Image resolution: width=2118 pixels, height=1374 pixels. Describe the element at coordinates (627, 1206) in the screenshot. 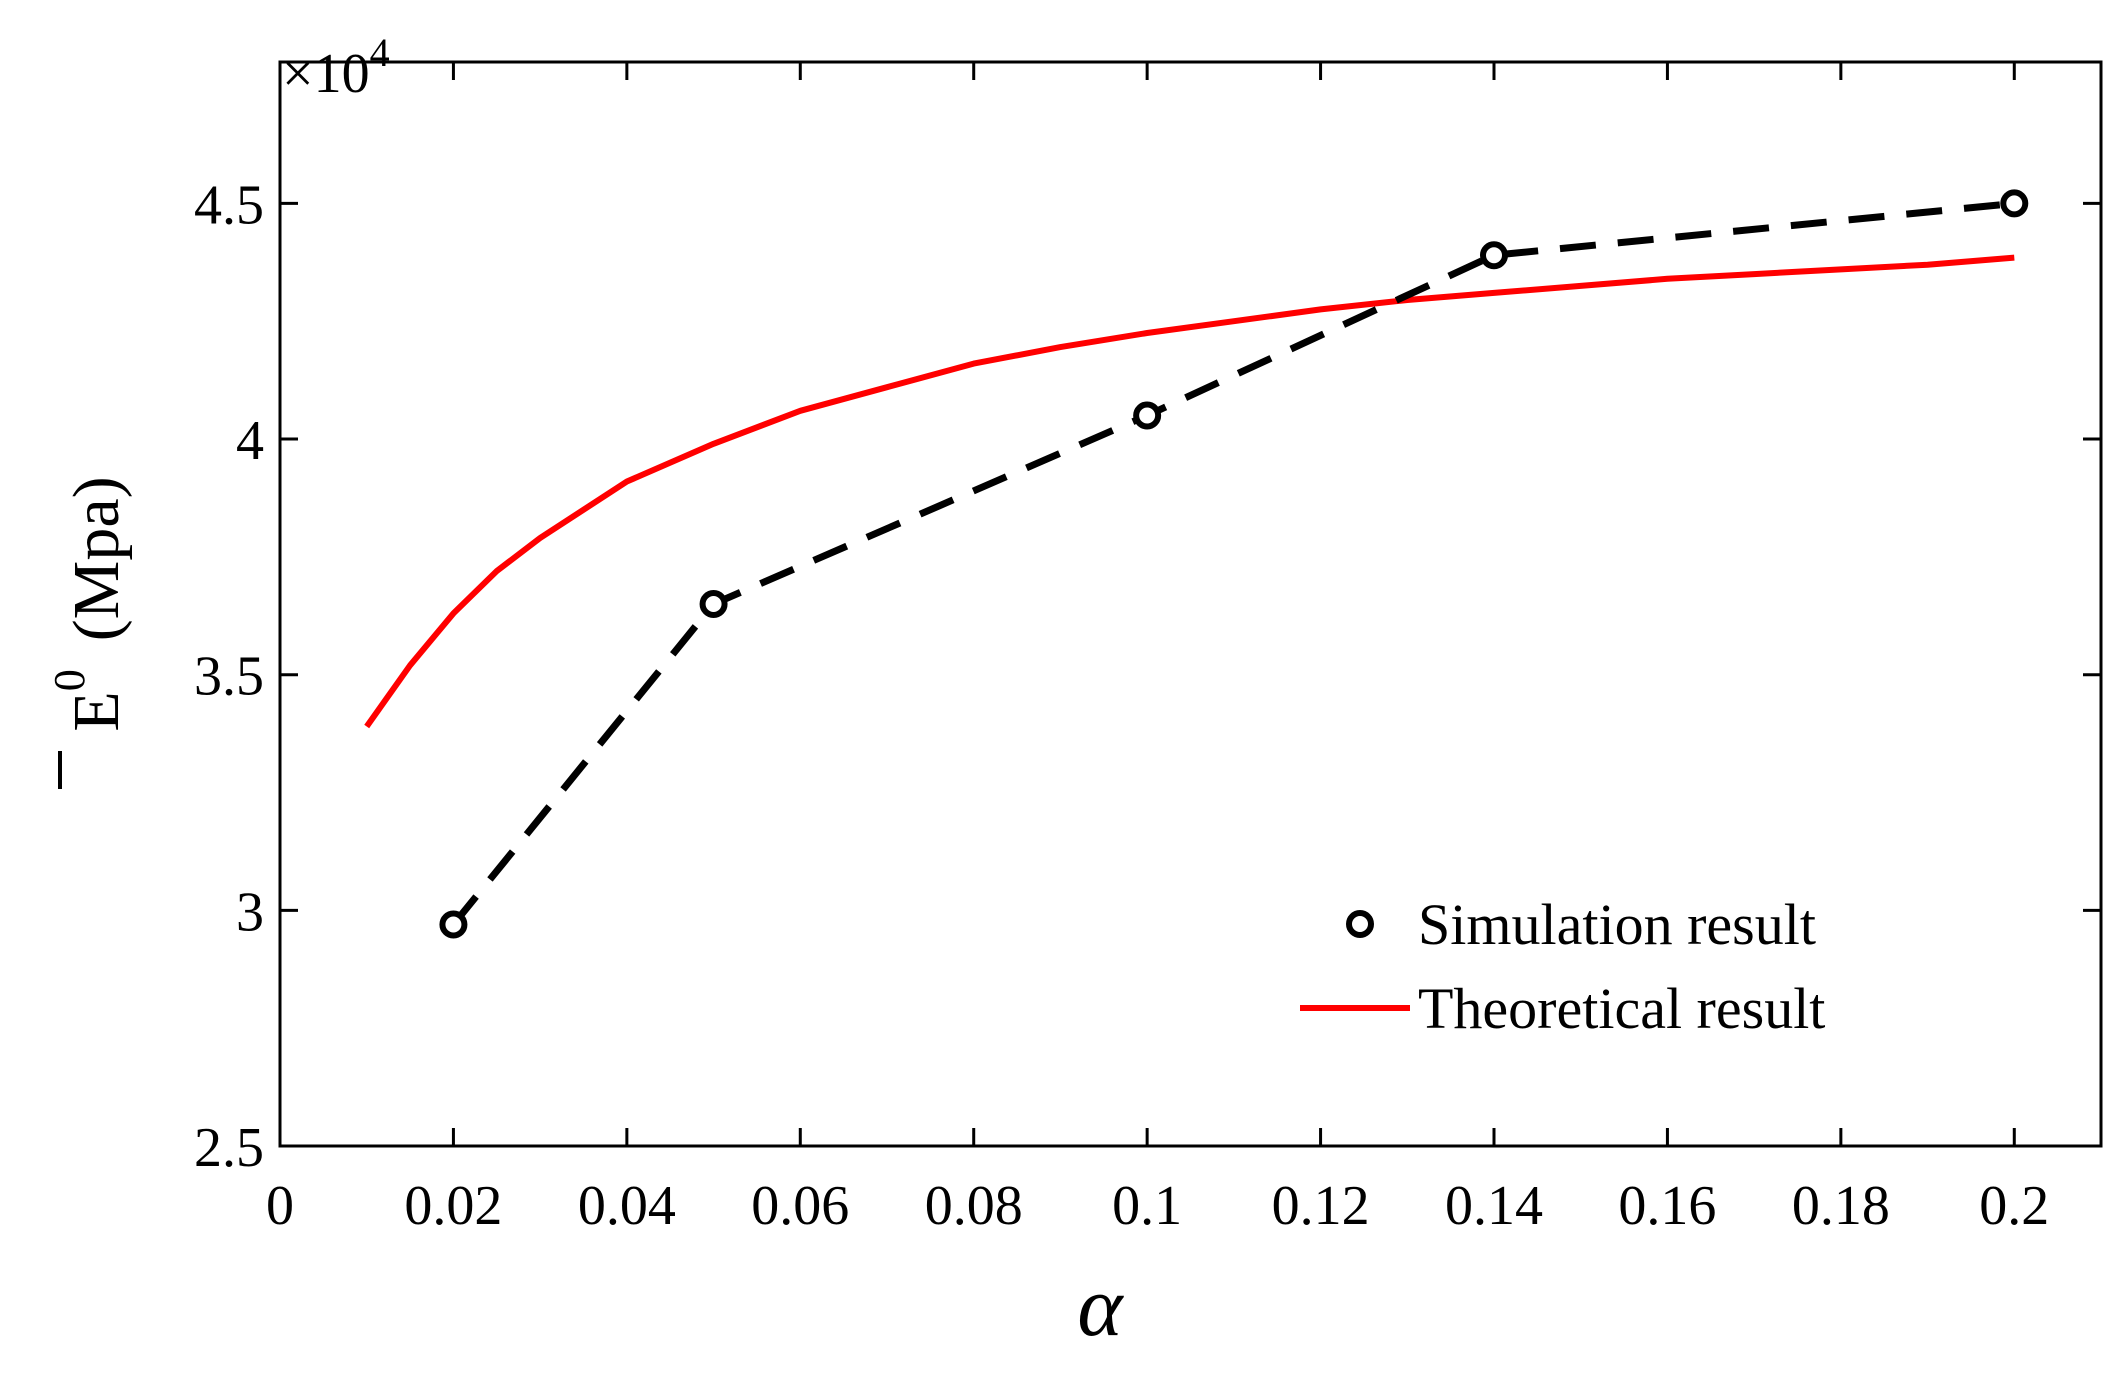

I see `x-tick-label: 0.04` at that location.